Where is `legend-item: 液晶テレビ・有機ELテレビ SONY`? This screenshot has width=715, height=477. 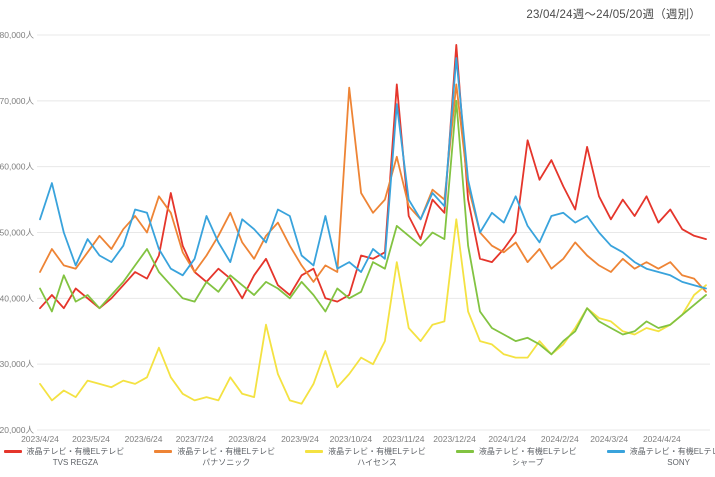
legend-item: 液晶テレビ・有機ELテレビ SONY is located at coordinates (660, 457).